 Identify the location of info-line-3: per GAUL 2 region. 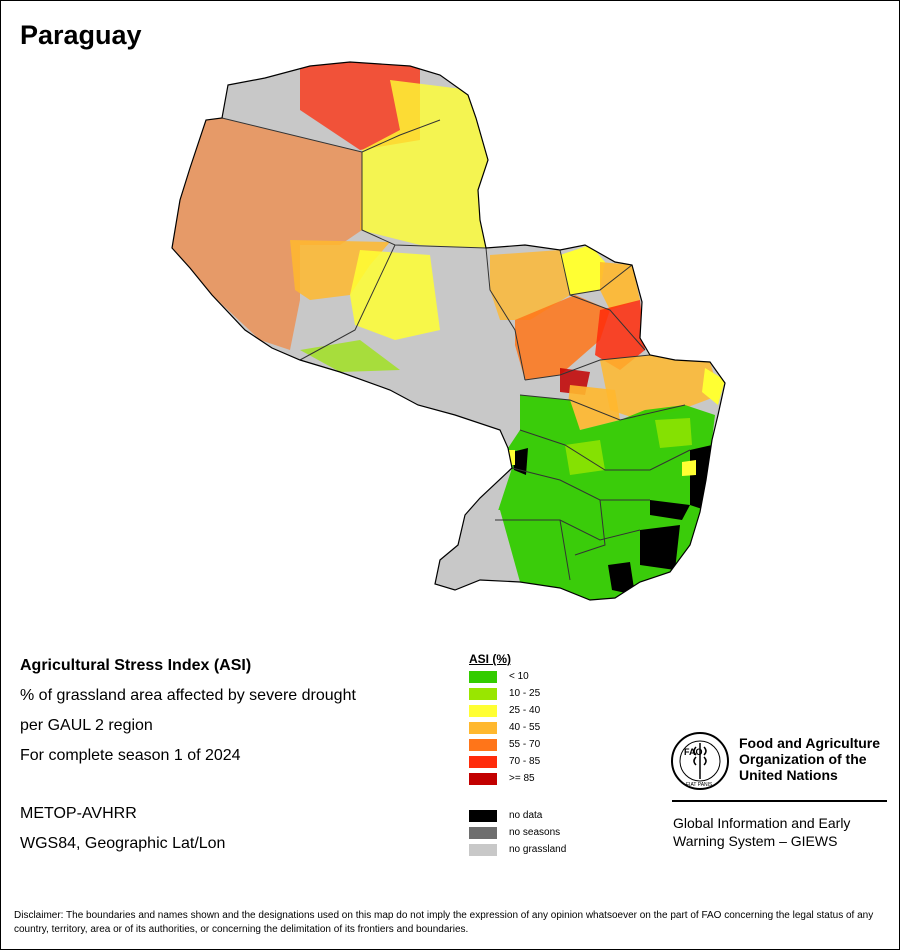
(86, 725).